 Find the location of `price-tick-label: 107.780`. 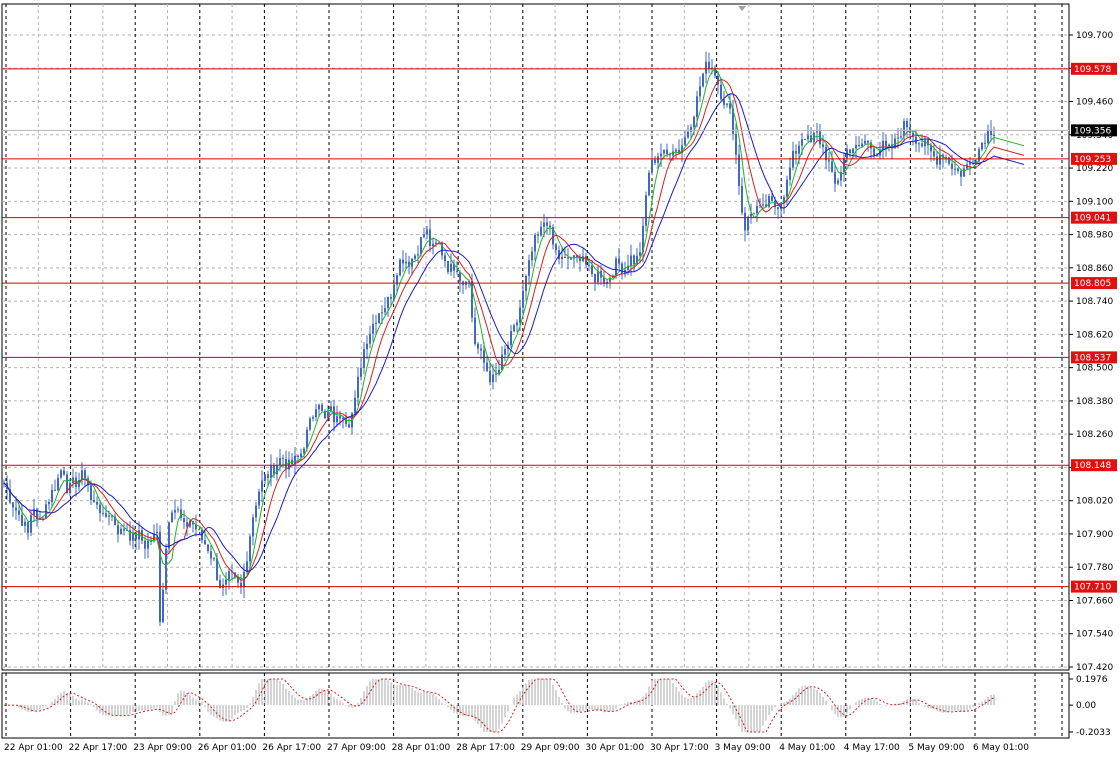

price-tick-label: 107.780 is located at coordinates (1094, 568).